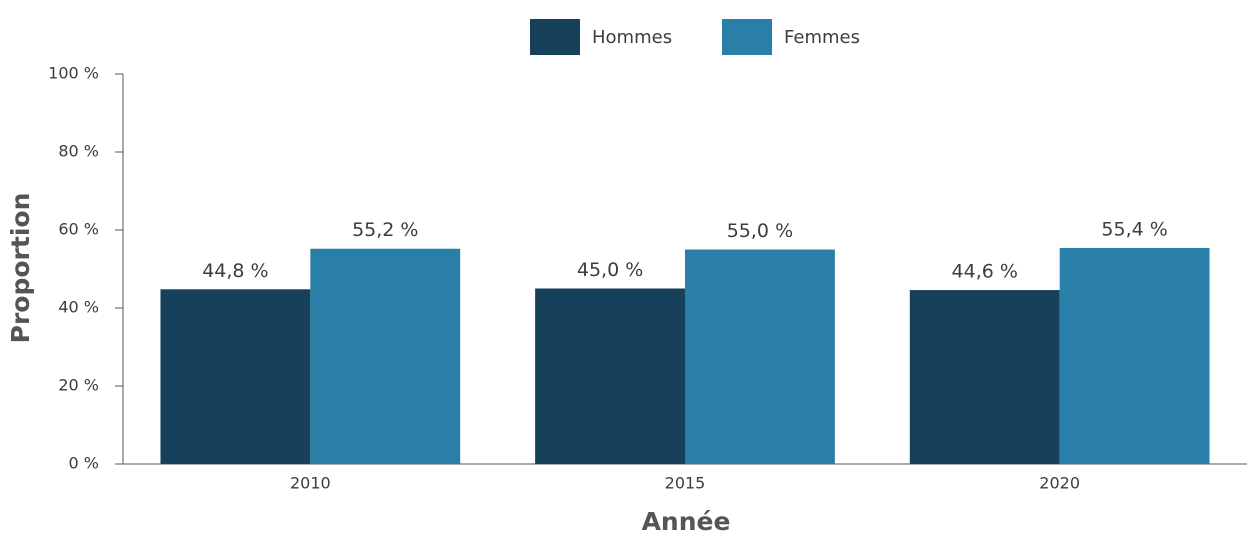 The height and width of the screenshot is (551, 1258). What do you see at coordinates (73, 73) in the screenshot?
I see `y-tick-label: 100 %` at bounding box center [73, 73].